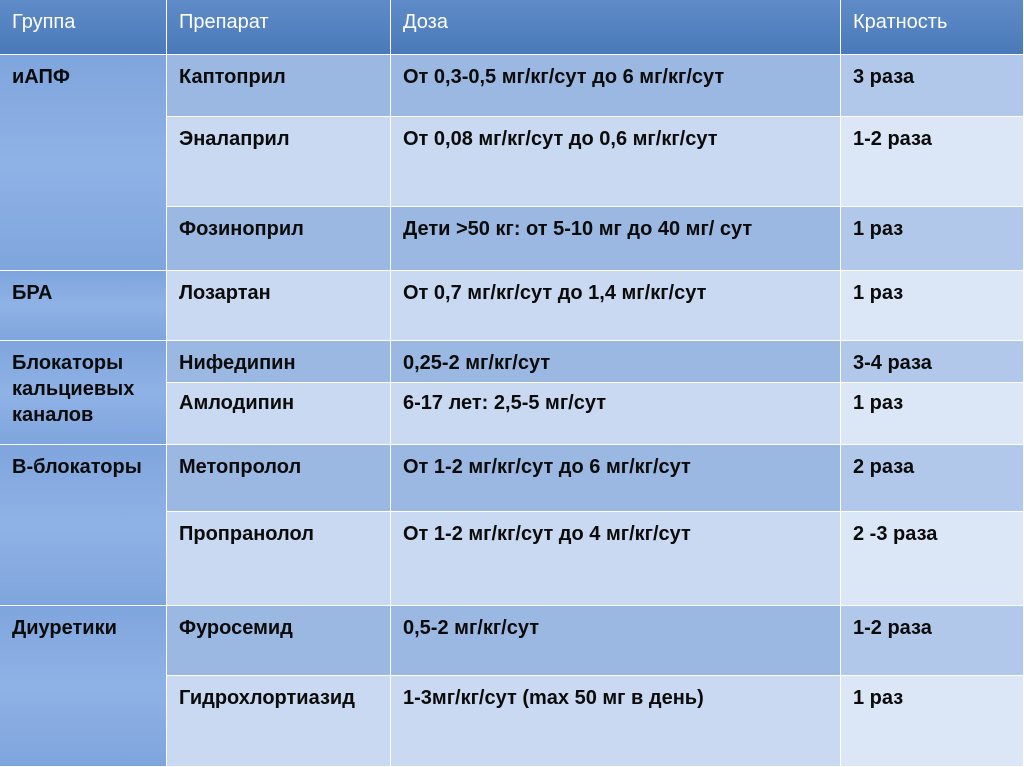 This screenshot has width=1024, height=767. Describe the element at coordinates (279, 478) in the screenshot. I see `table-cell-drug: Метопролол` at that location.